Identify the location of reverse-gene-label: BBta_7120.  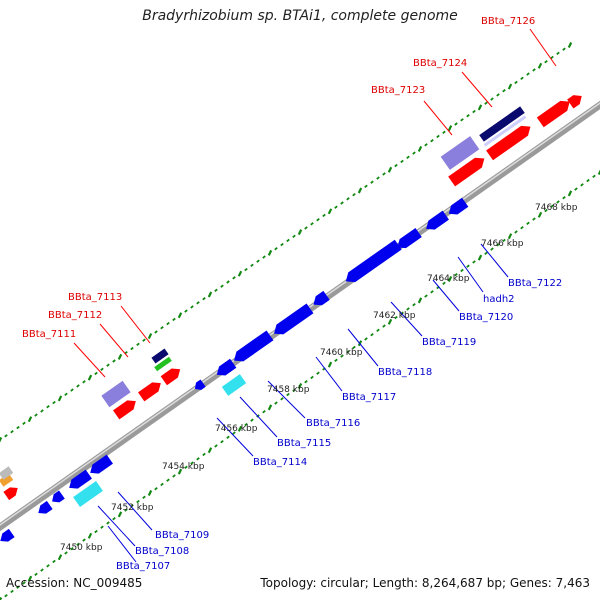
(486, 317).